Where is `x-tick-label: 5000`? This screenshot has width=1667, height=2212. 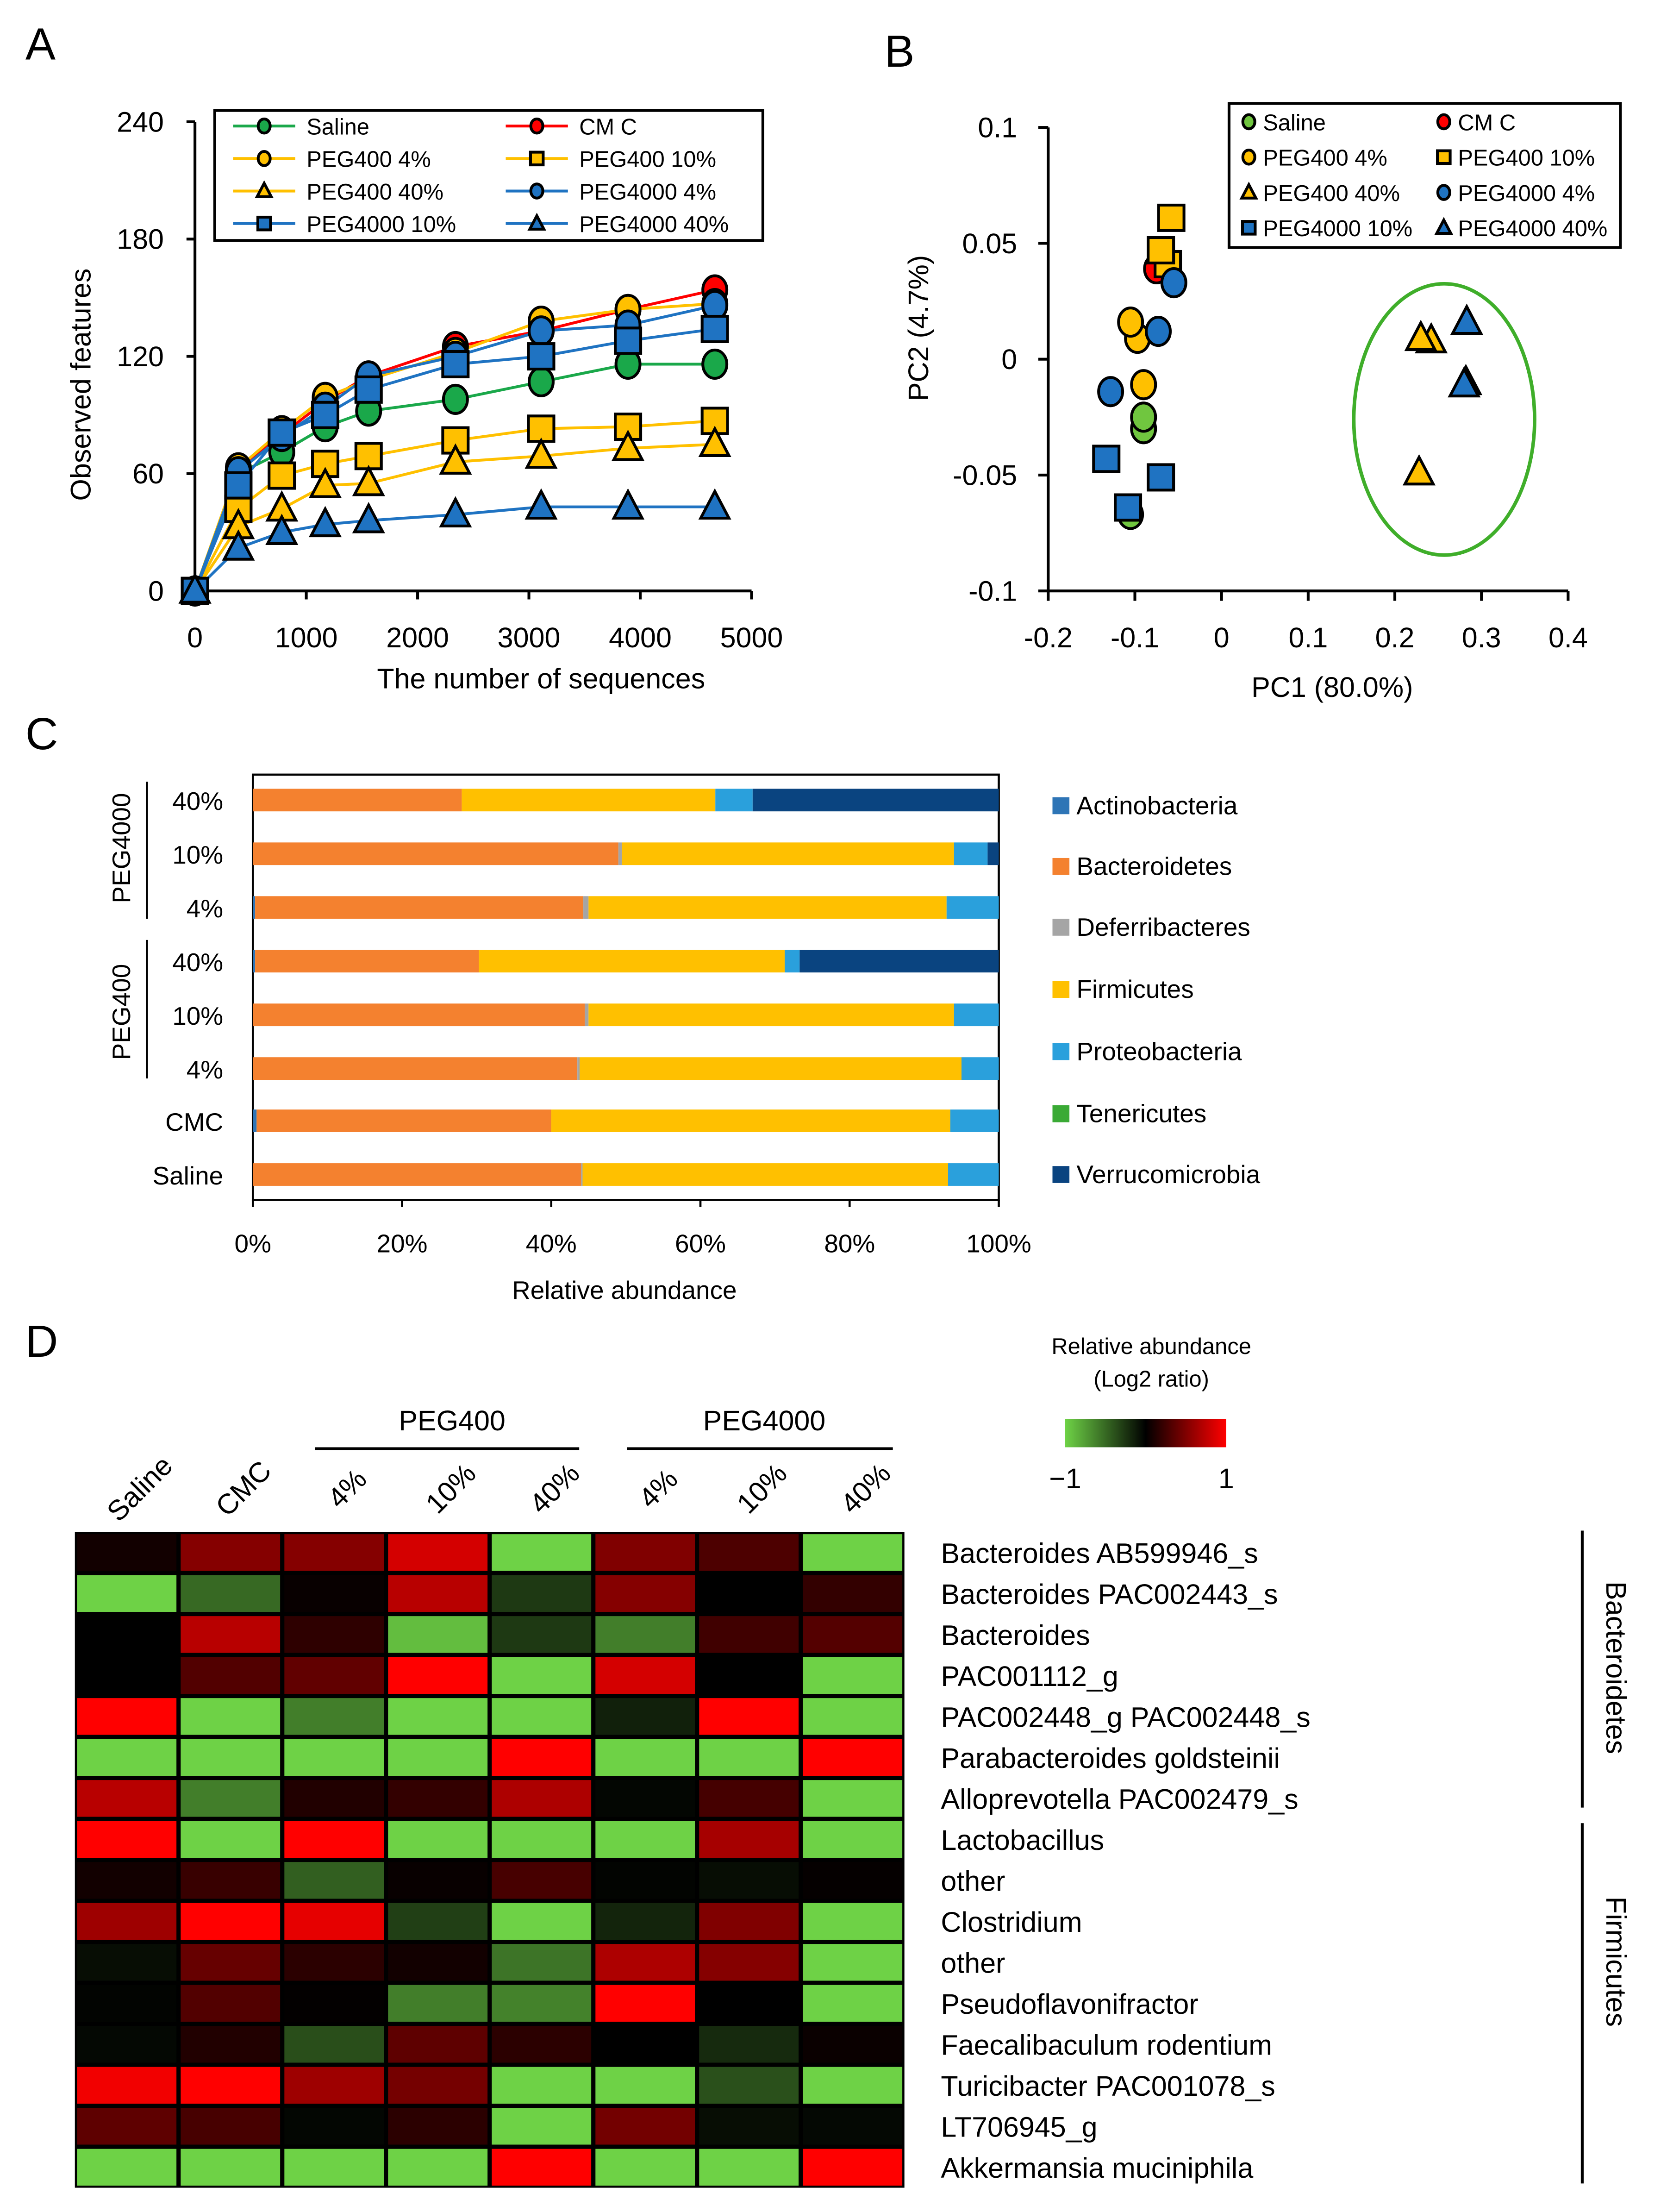 x-tick-label: 5000 is located at coordinates (751, 637).